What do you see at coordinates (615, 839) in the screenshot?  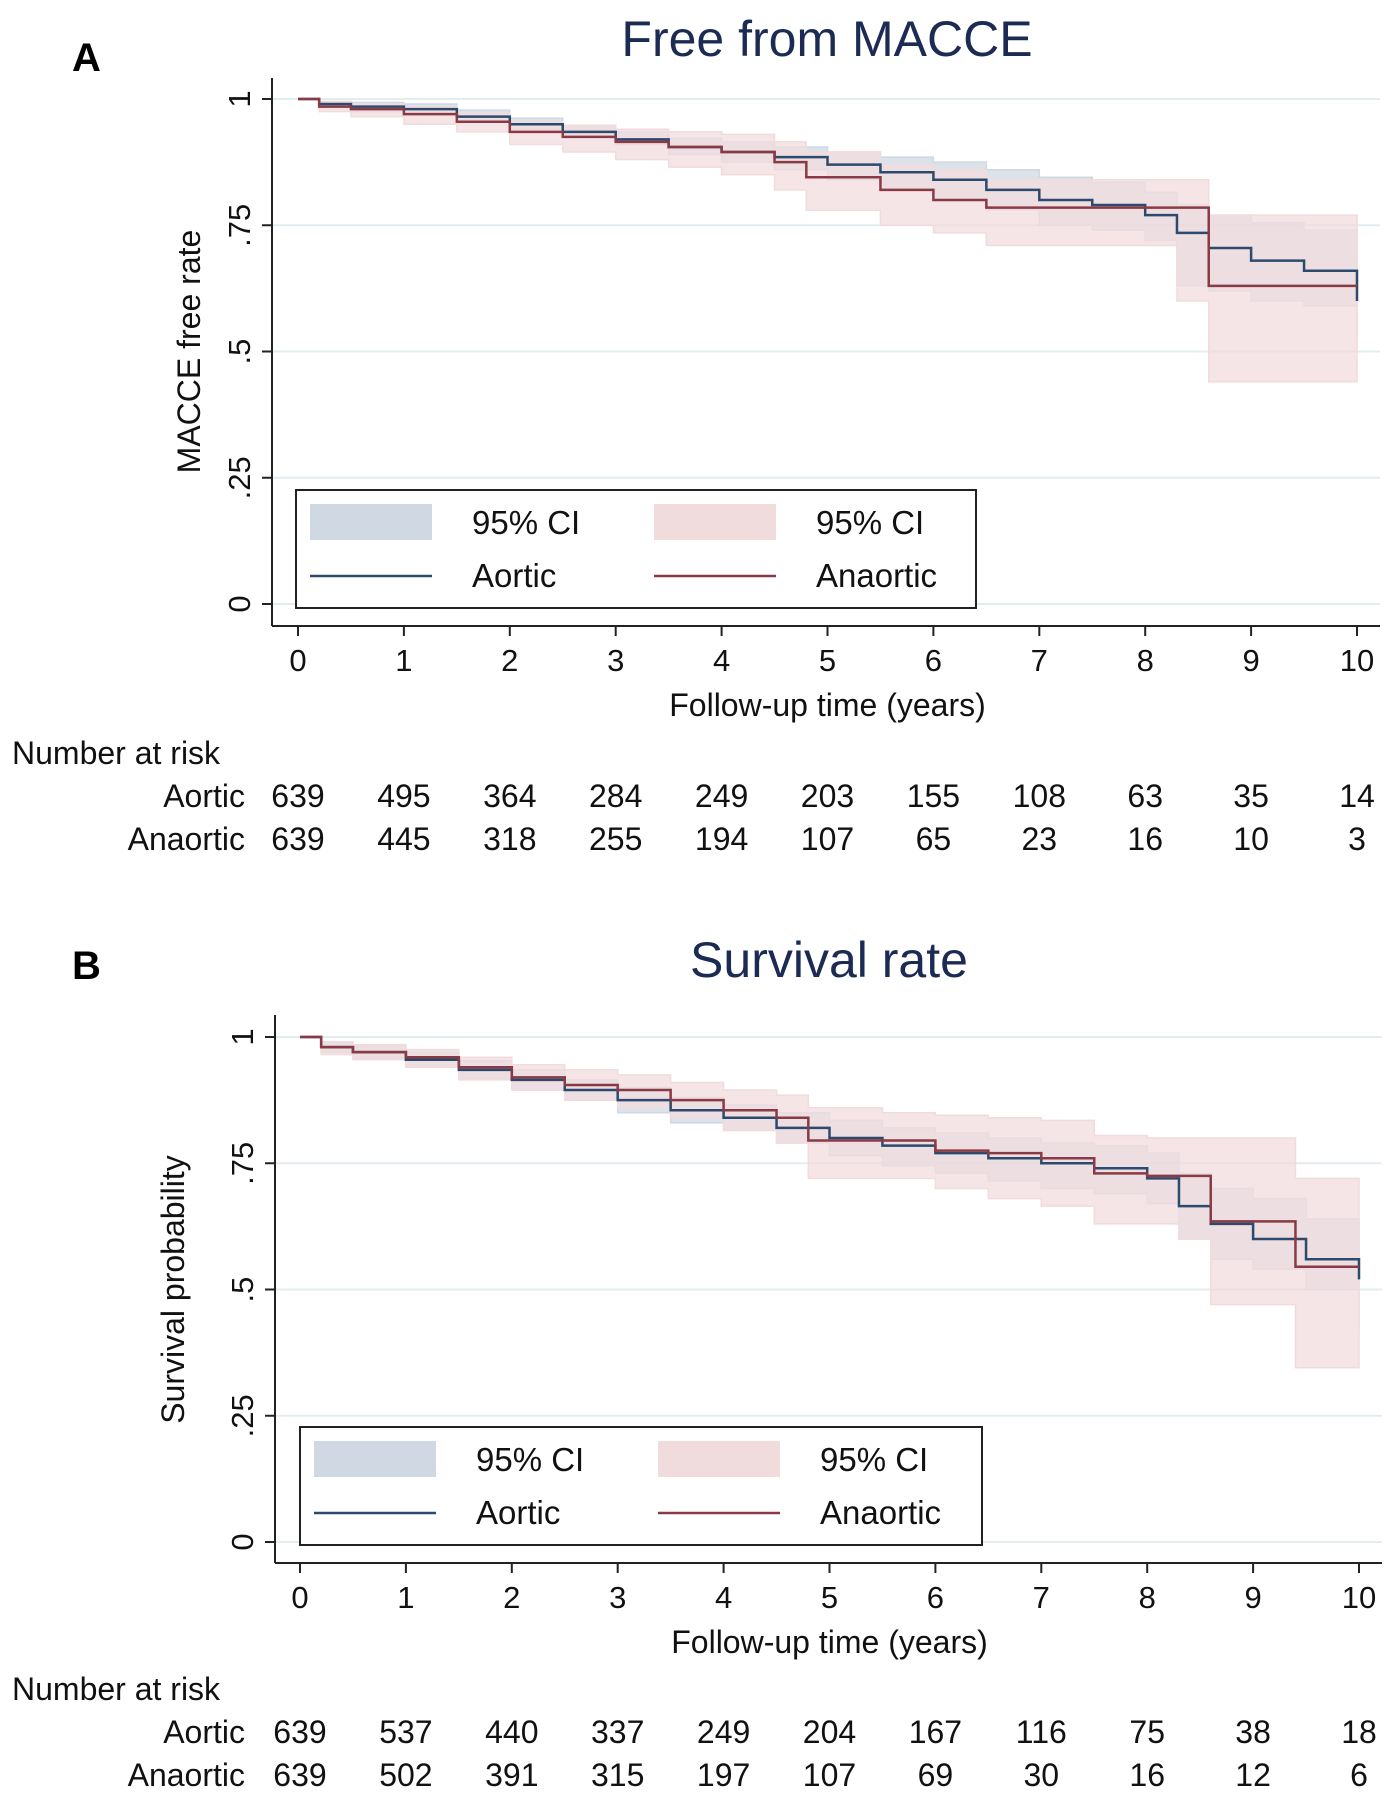 I see `risk-value: 255` at bounding box center [615, 839].